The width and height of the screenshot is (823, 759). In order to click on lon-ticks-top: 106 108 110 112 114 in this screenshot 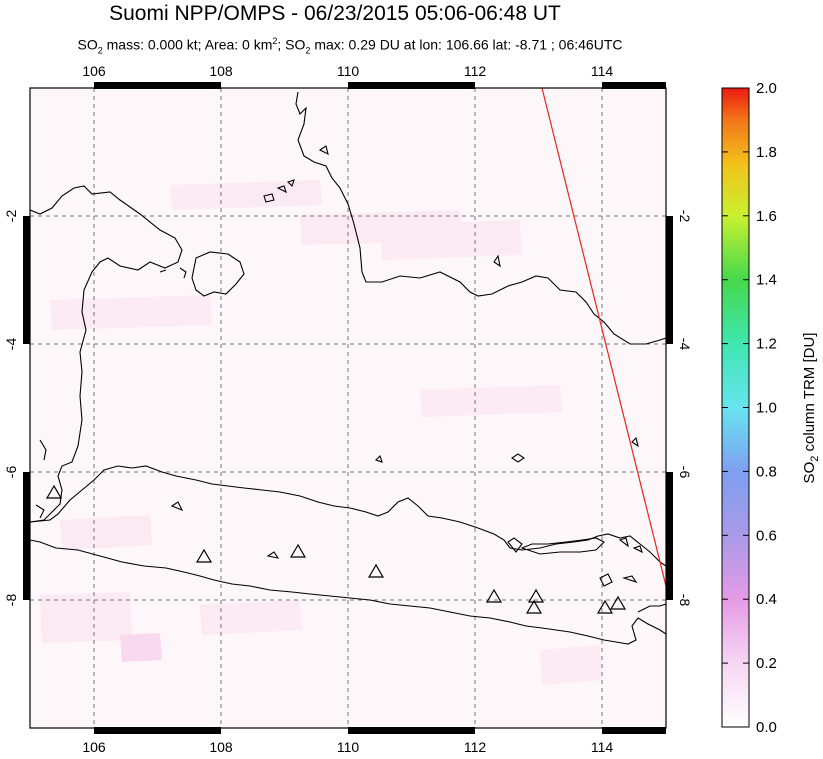, I will do `click(347, 71)`.